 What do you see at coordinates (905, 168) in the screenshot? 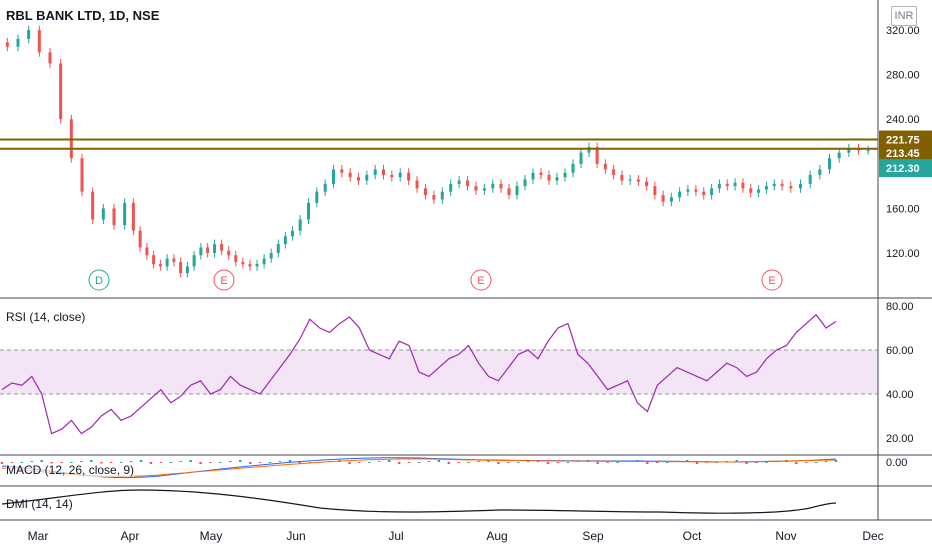
I see `price-tag: 212.30` at bounding box center [905, 168].